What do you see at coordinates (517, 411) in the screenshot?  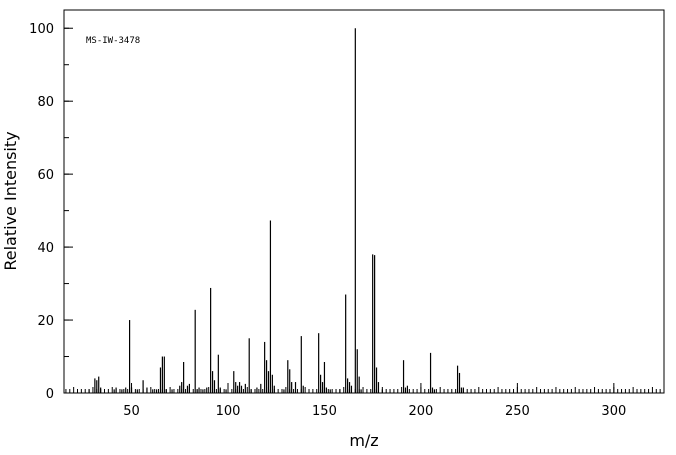 I see `x-tick-label: 250` at bounding box center [517, 411].